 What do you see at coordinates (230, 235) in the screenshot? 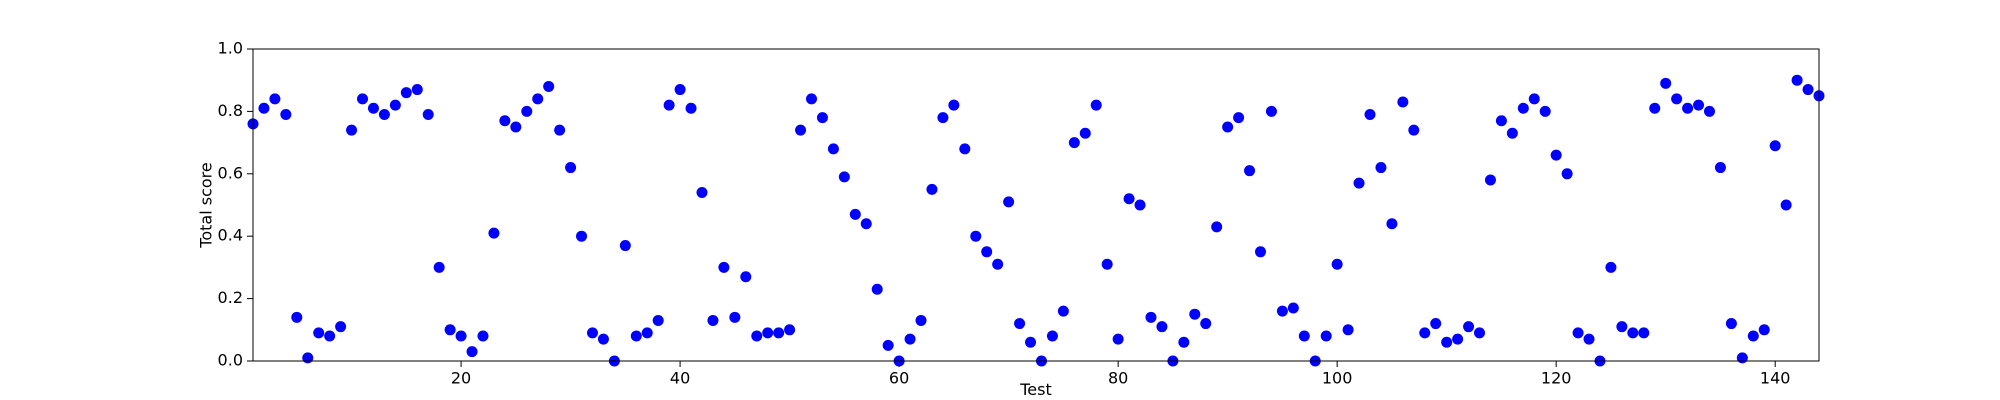
I see `y-tick-label: 0.4` at bounding box center [230, 235].